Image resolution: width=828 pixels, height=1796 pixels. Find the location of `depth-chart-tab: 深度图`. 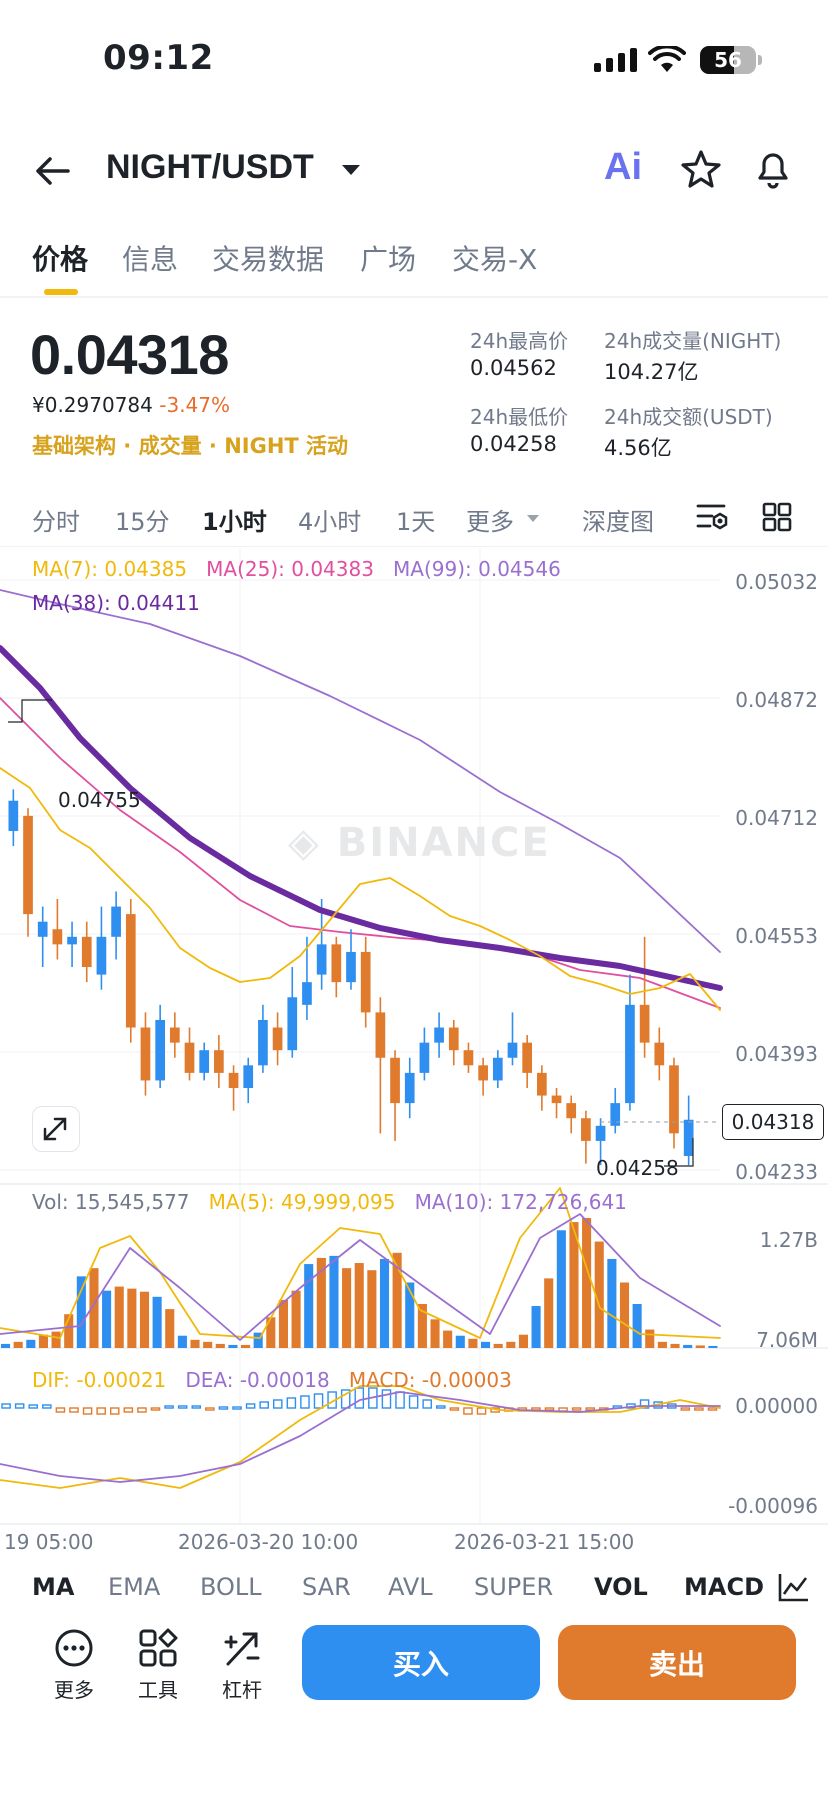

depth-chart-tab: 深度图 is located at coordinates (618, 522).